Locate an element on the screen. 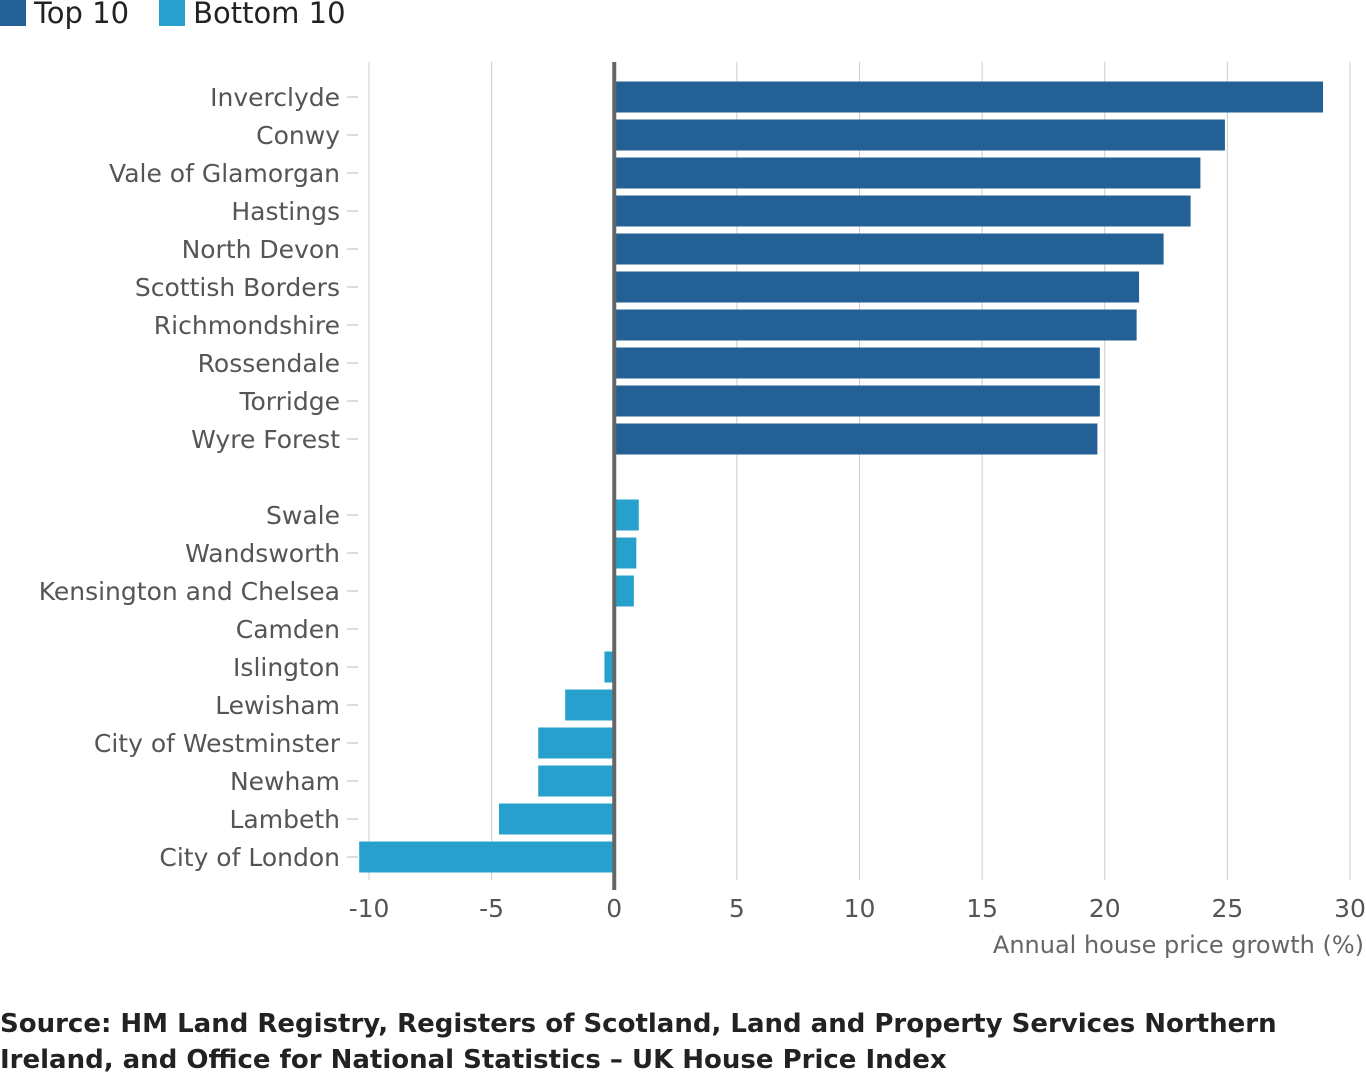 Image resolution: width=1366 pixels, height=1087 pixels. legend-item-bottom10: Bottom 10 is located at coordinates (252, 15).